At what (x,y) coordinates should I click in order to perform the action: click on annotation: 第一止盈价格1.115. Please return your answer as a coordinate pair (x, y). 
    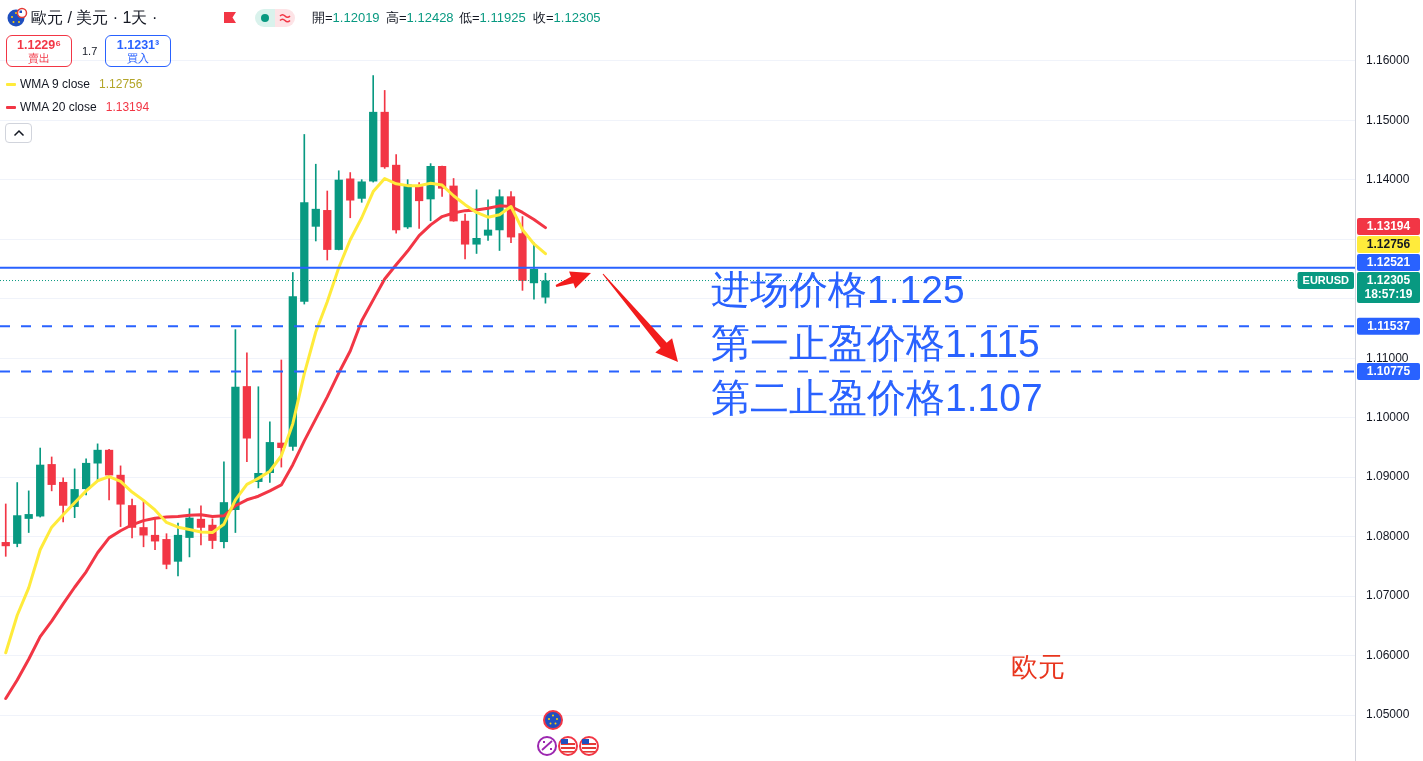
    Looking at the image, I should click on (875, 343).